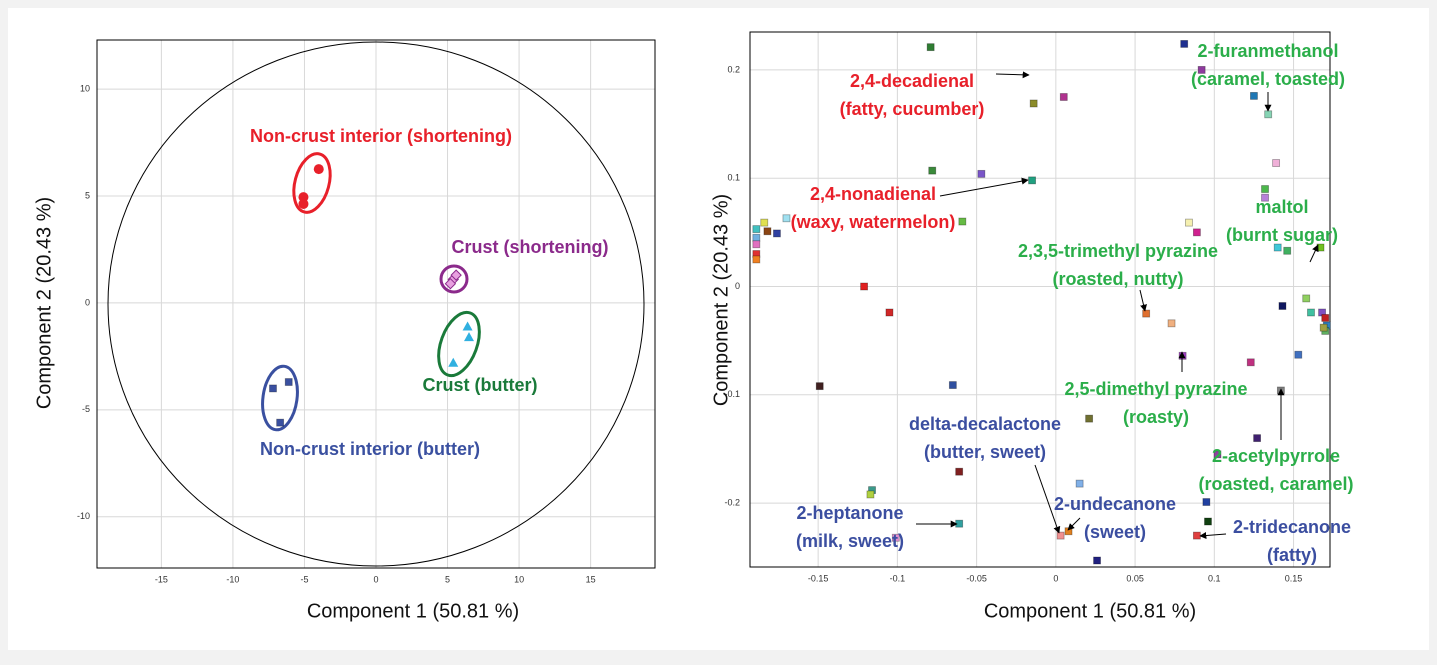  I want to click on x-tick-label: 0.15, so click(1294, 578).